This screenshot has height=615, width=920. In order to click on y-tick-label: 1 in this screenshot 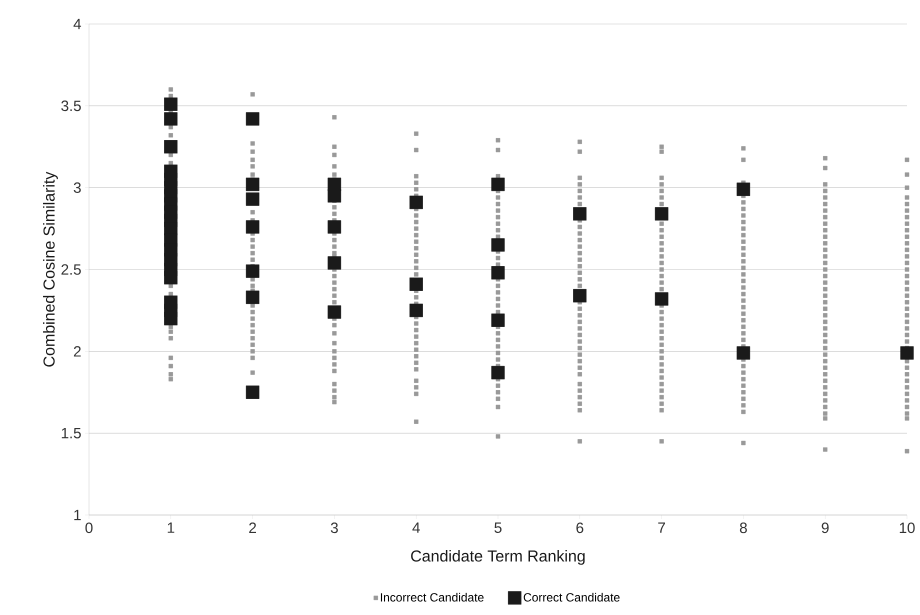, I will do `click(77, 515)`.